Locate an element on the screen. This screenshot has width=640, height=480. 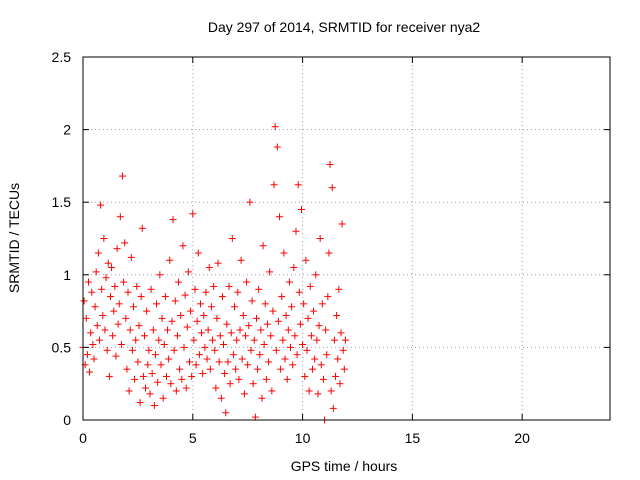
x-axis-label: GPS time / hours is located at coordinates (344, 466).